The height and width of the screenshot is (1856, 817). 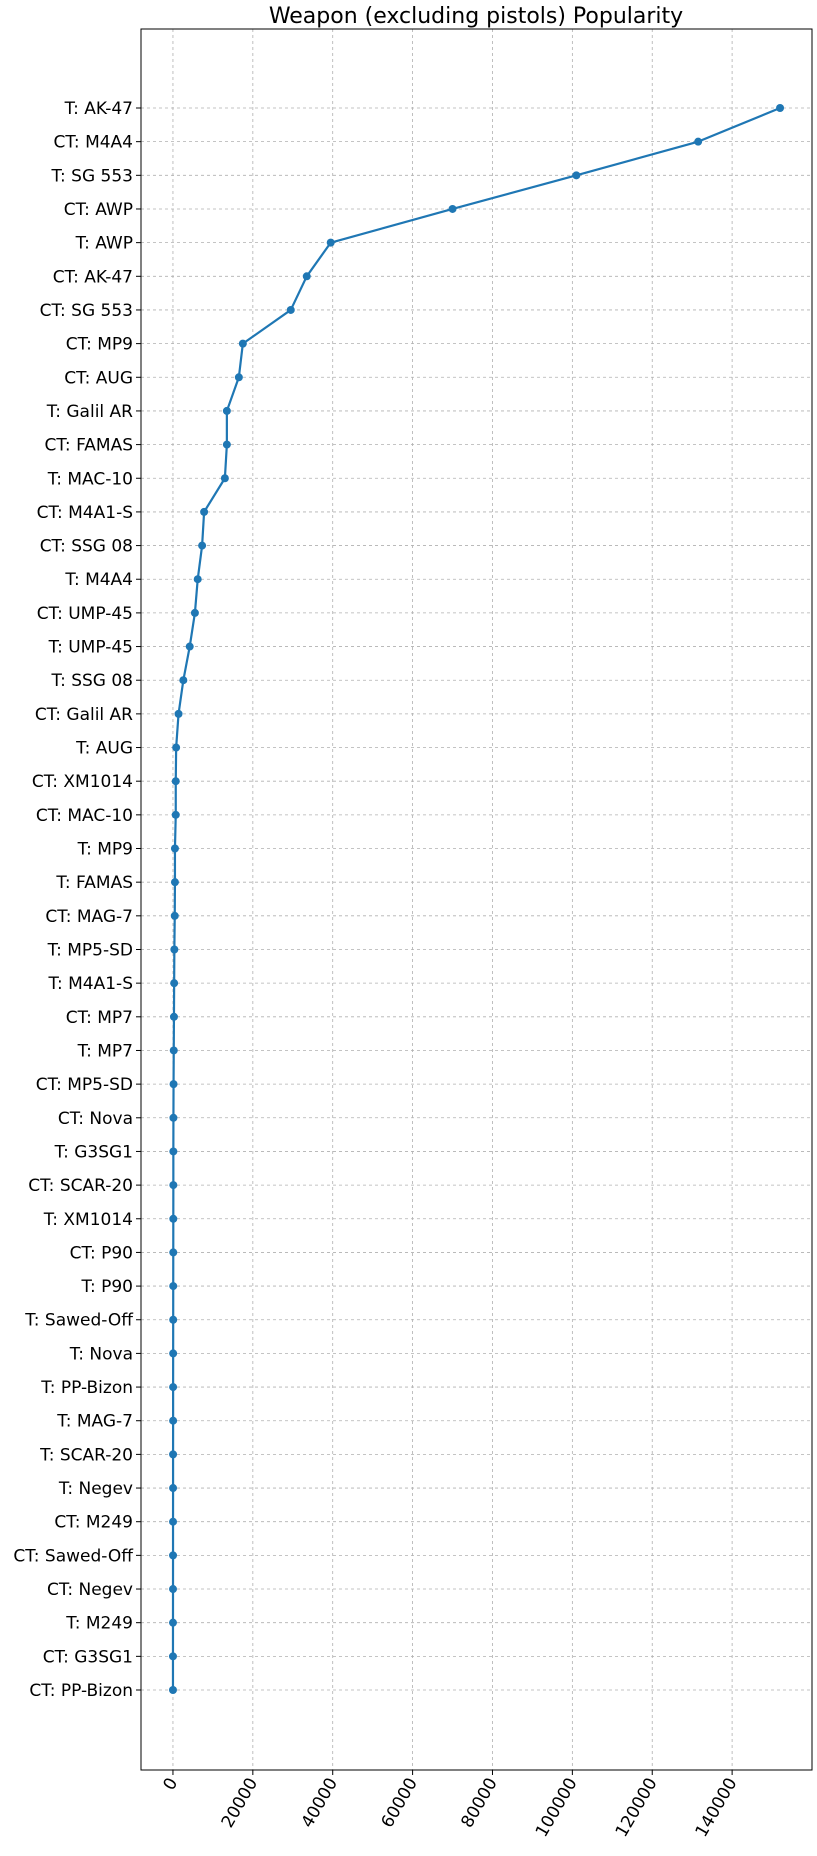 What do you see at coordinates (101, 1354) in the screenshot?
I see `y-tick-label: T: Nova` at bounding box center [101, 1354].